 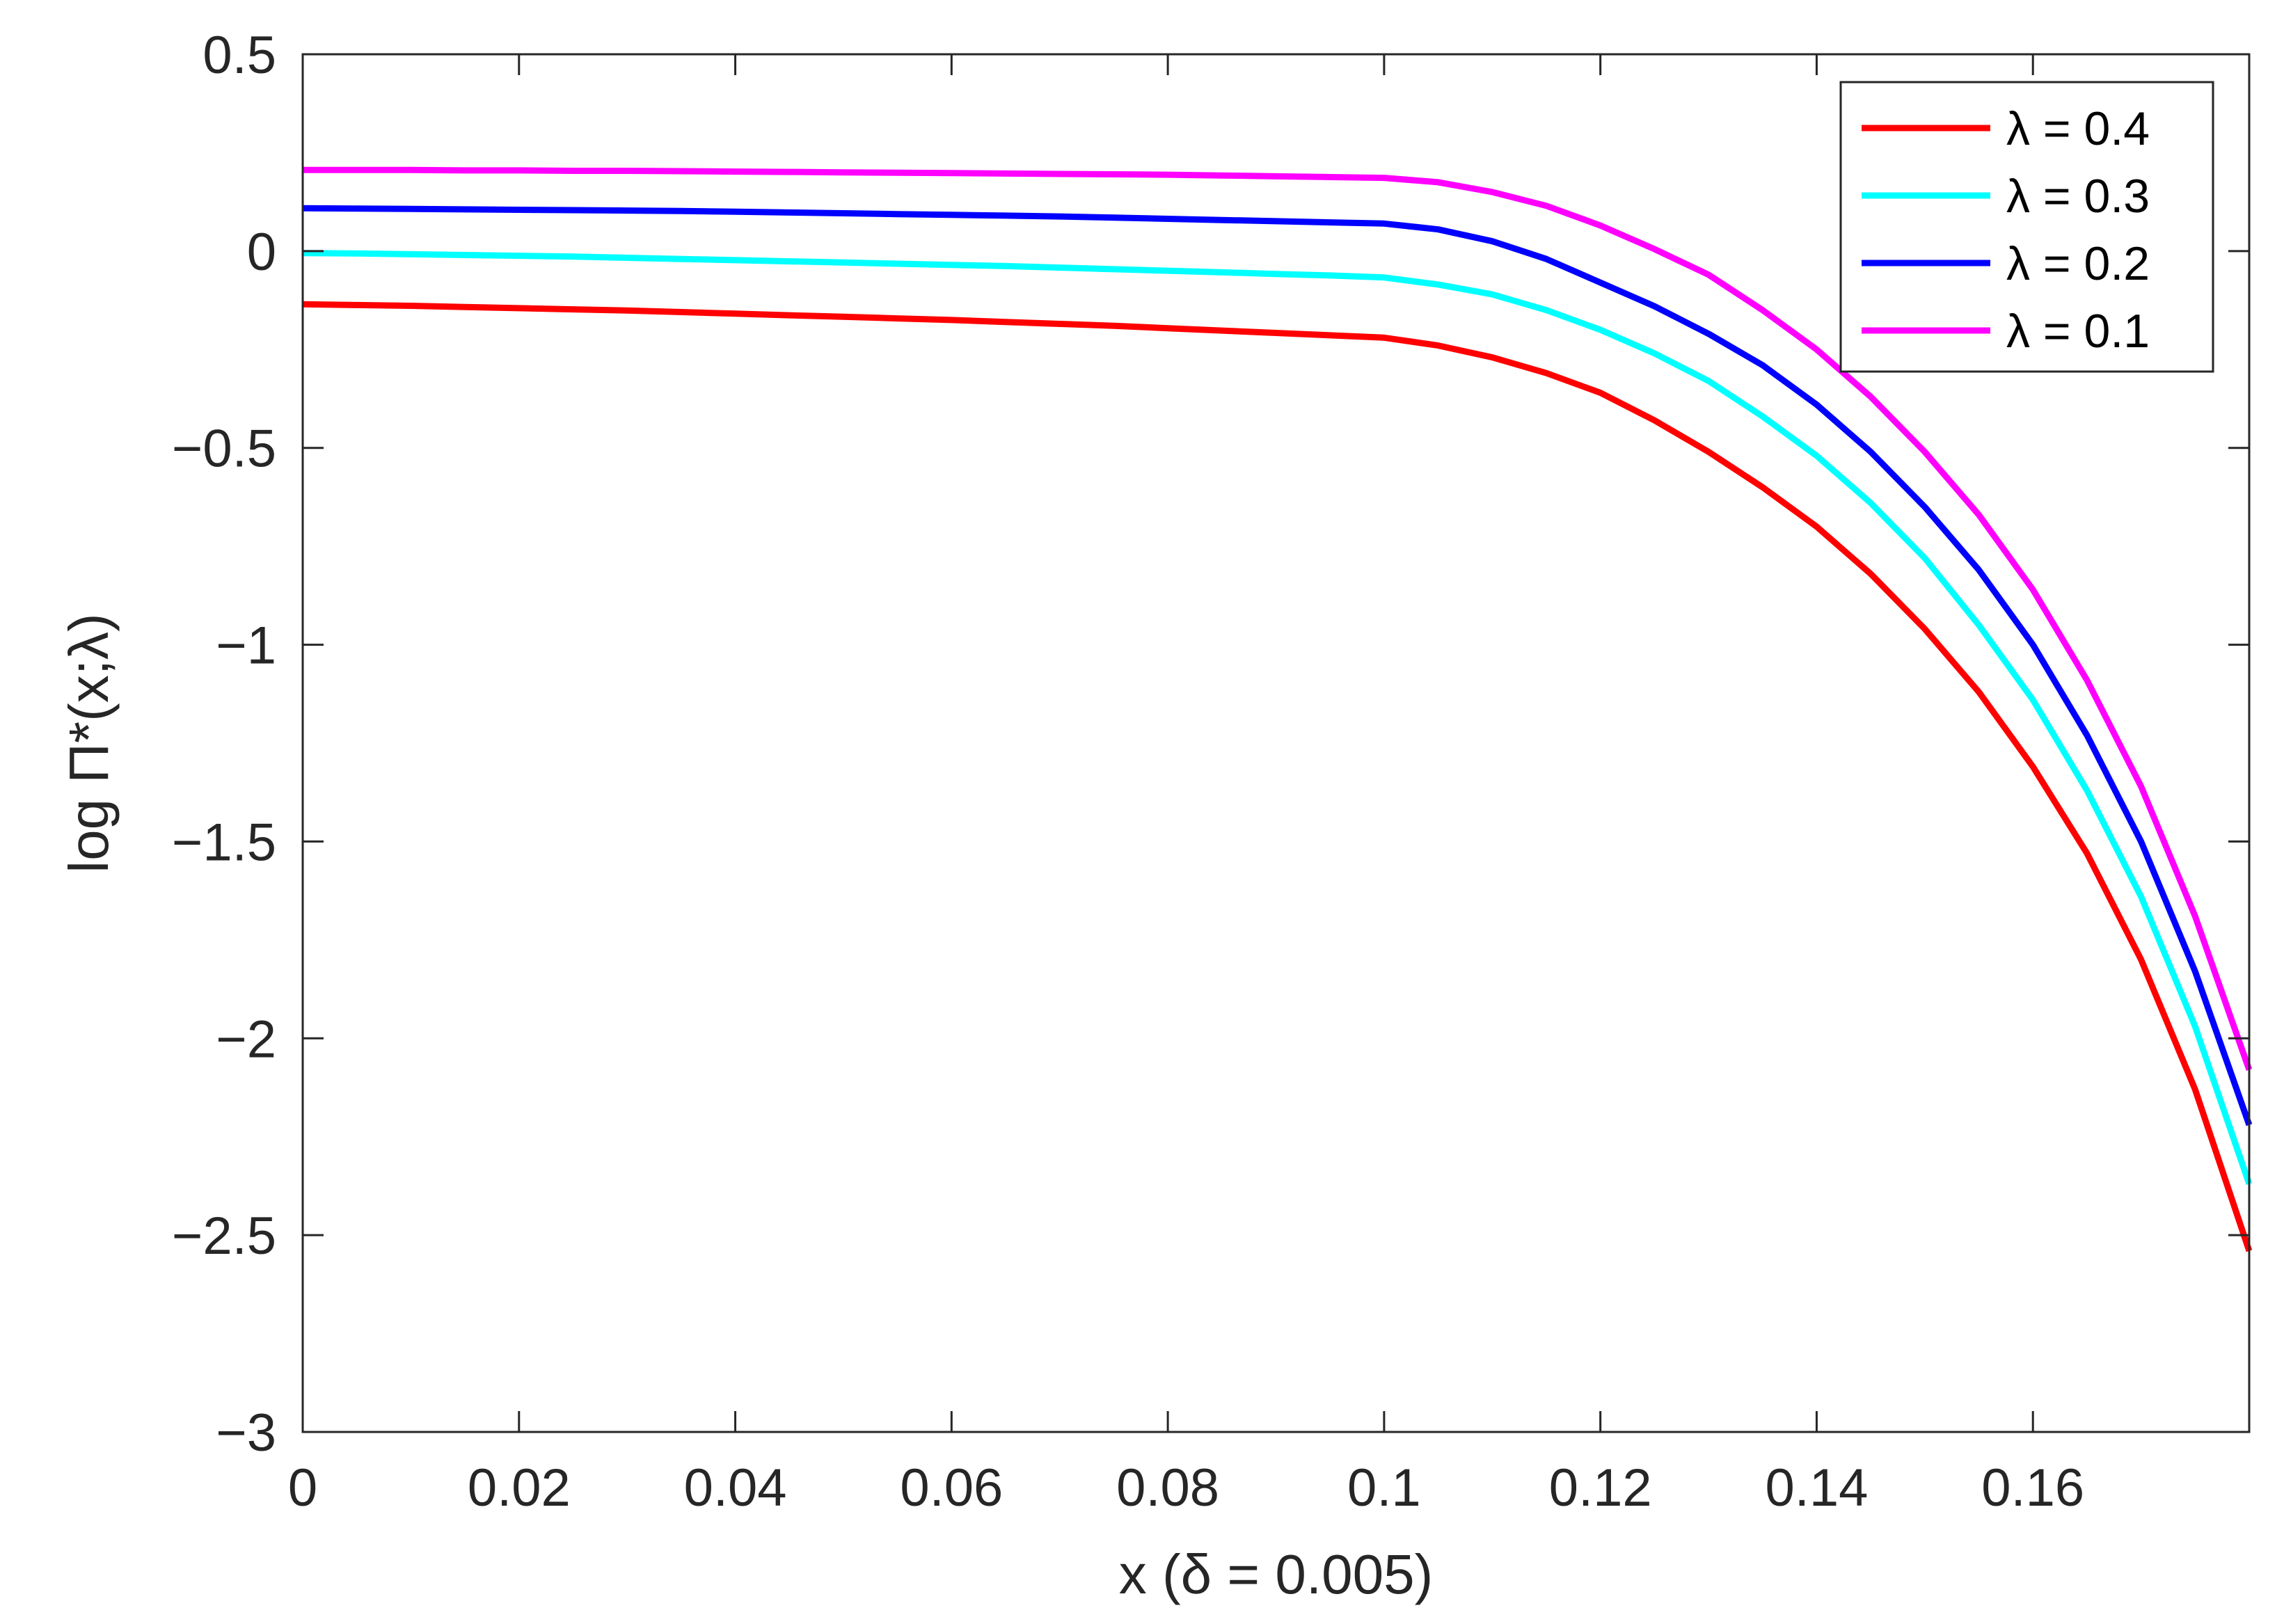 What do you see at coordinates (224, 842) in the screenshot?
I see `y-tick-label: −1.5` at bounding box center [224, 842].